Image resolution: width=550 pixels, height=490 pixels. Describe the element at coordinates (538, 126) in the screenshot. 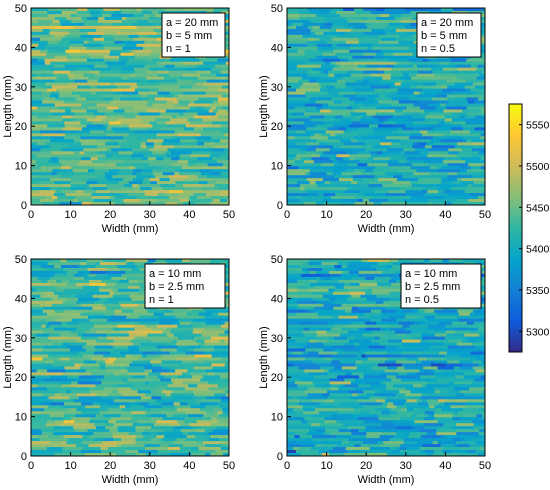

I see `colorbar-tick-label: 5550` at that location.